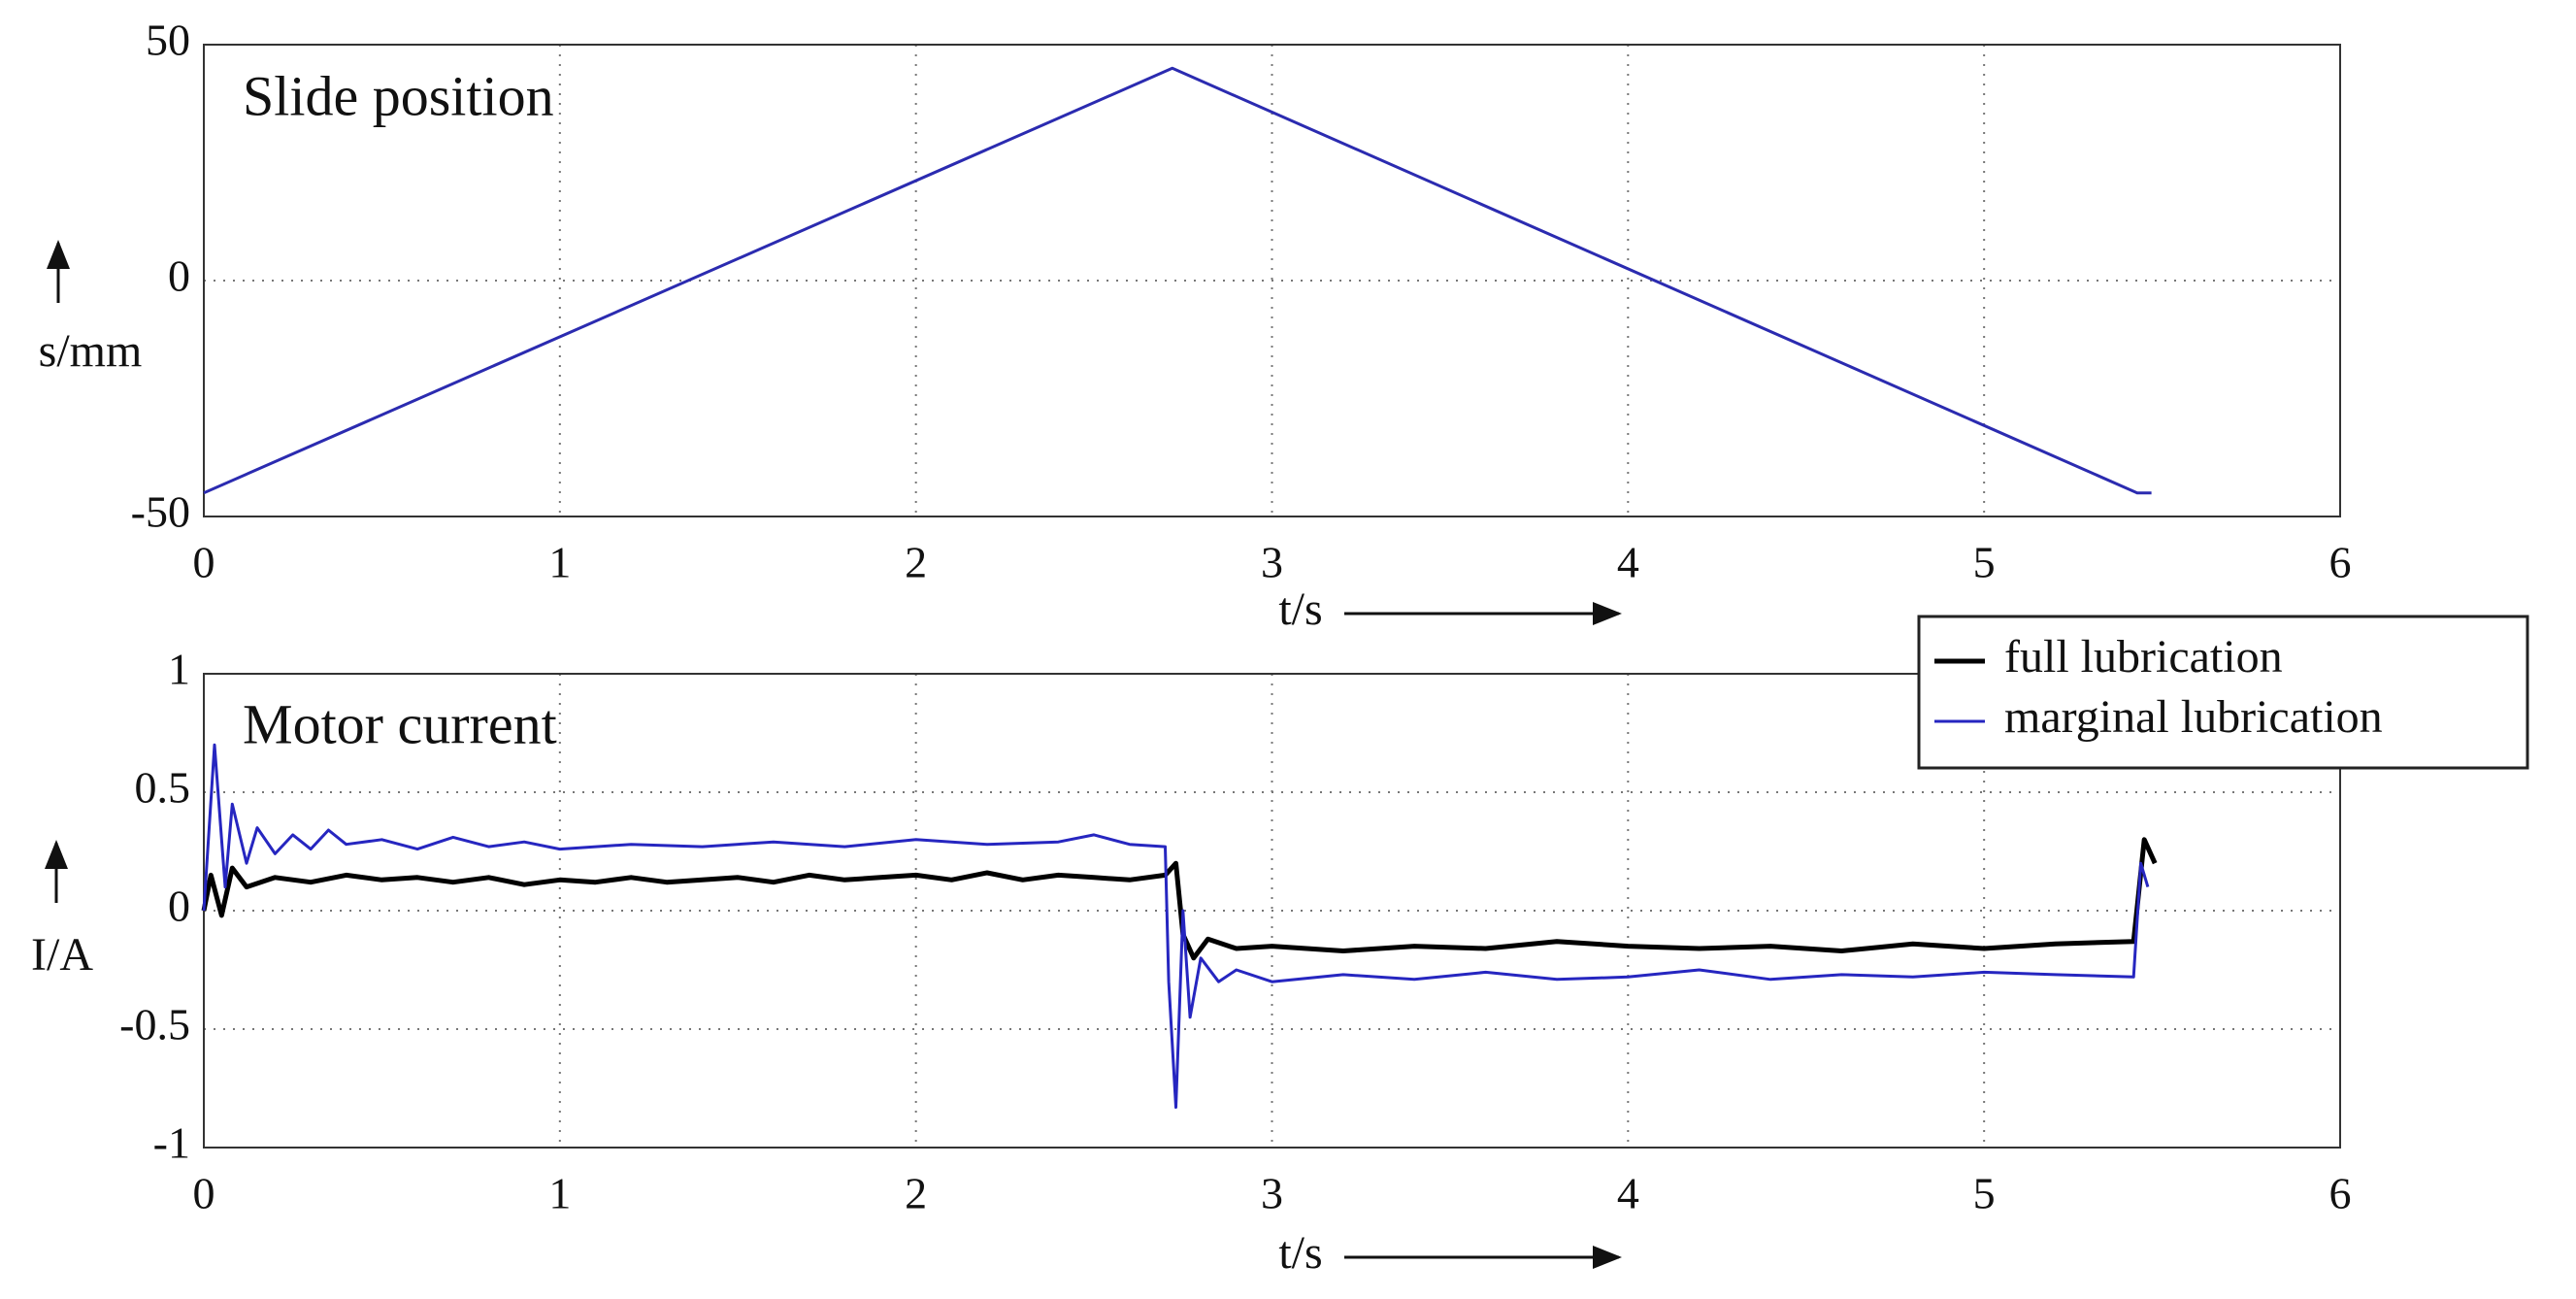 The height and width of the screenshot is (1299, 2576). Describe the element at coordinates (91, 351) in the screenshot. I see `y-axis-label: s/mm` at that location.